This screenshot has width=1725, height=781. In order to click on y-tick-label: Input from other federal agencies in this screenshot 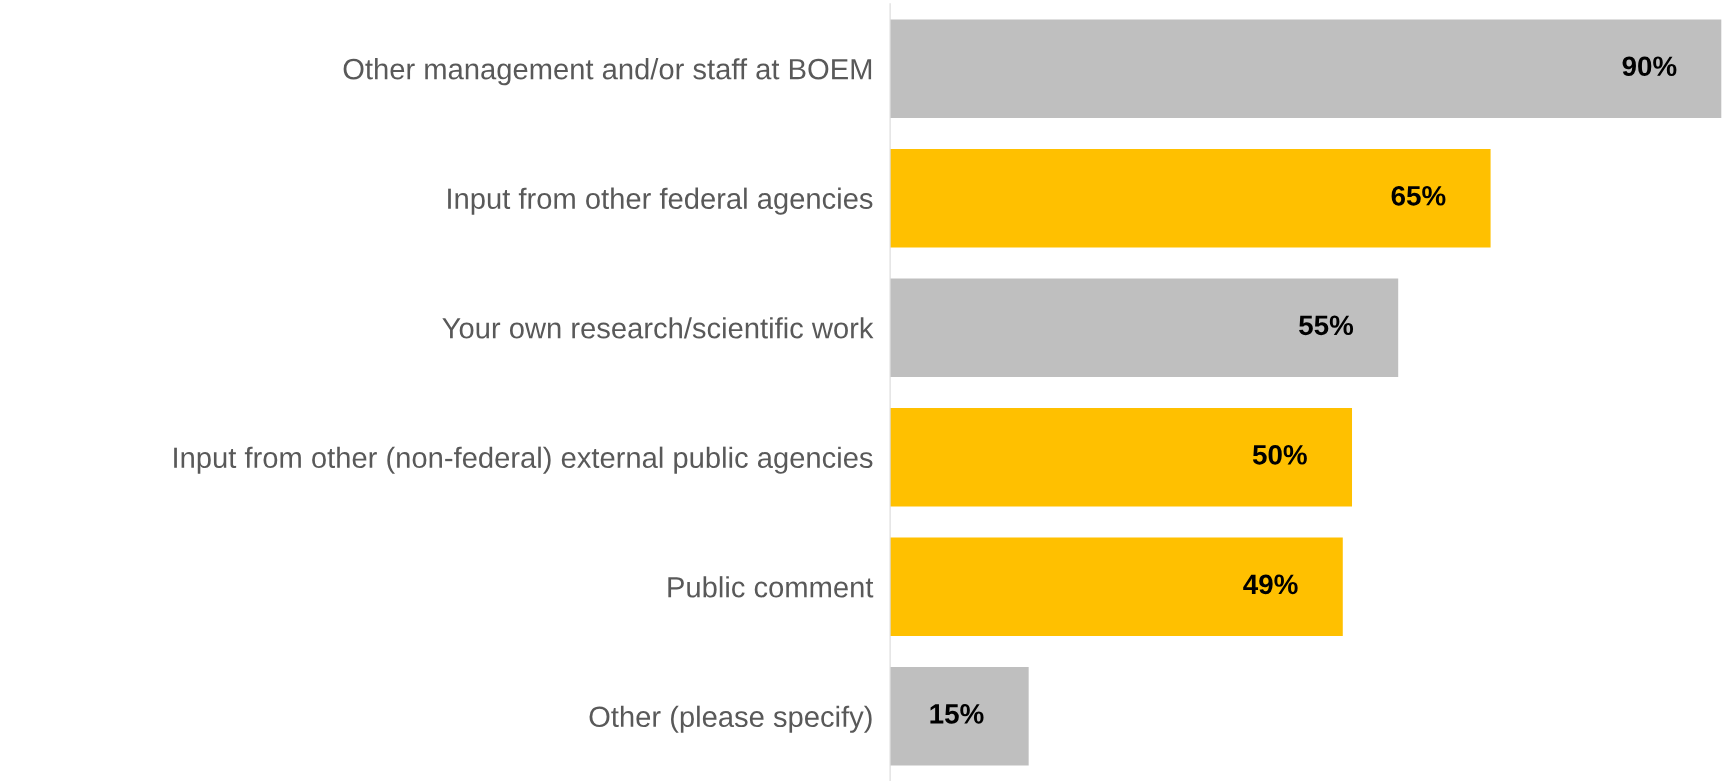, I will do `click(660, 201)`.